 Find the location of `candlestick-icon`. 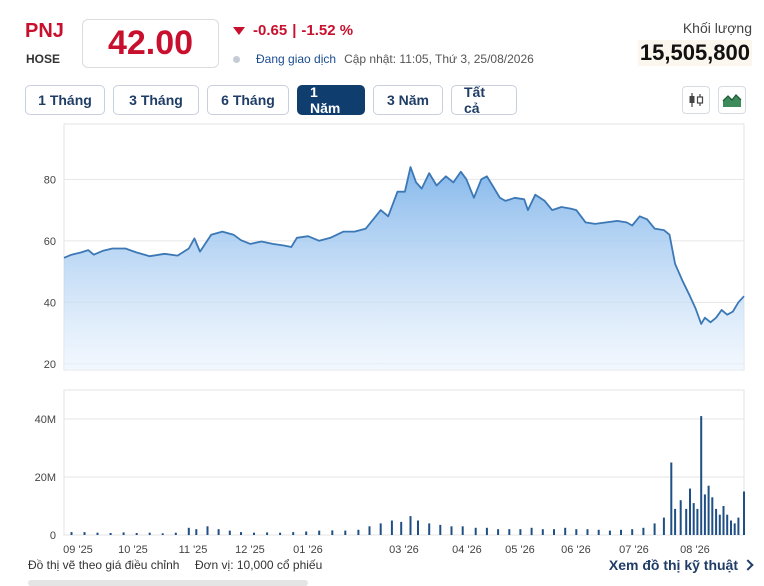

candlestick-icon is located at coordinates (696, 100).